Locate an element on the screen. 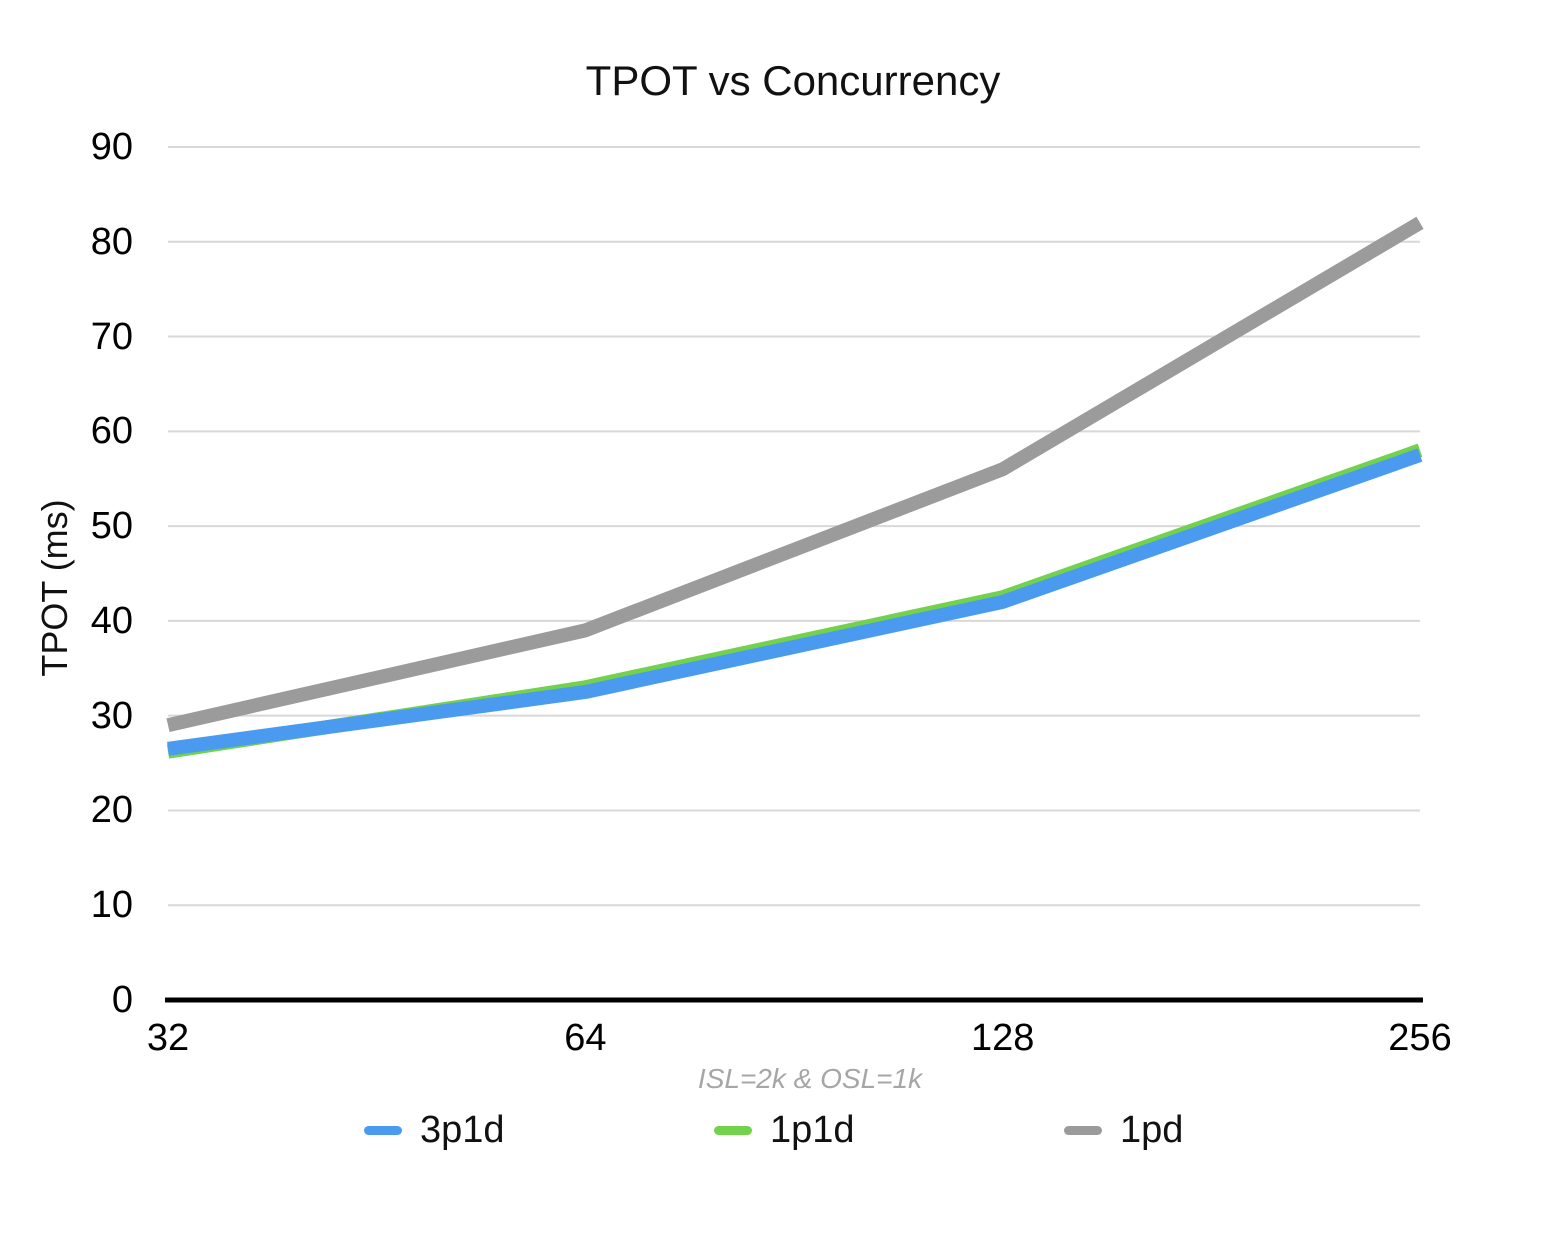 The image size is (1560, 1242). y-tick-label: 50 is located at coordinates (111, 526).